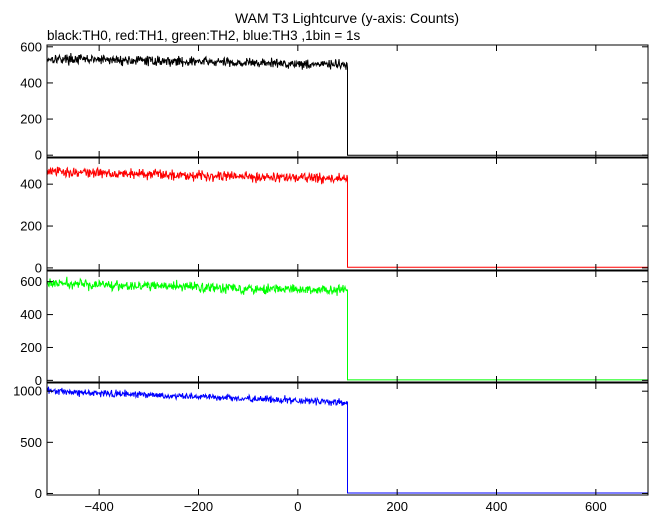 This screenshot has height=515, width=652. I want to click on y-tick-label: 500, so click(31, 442).